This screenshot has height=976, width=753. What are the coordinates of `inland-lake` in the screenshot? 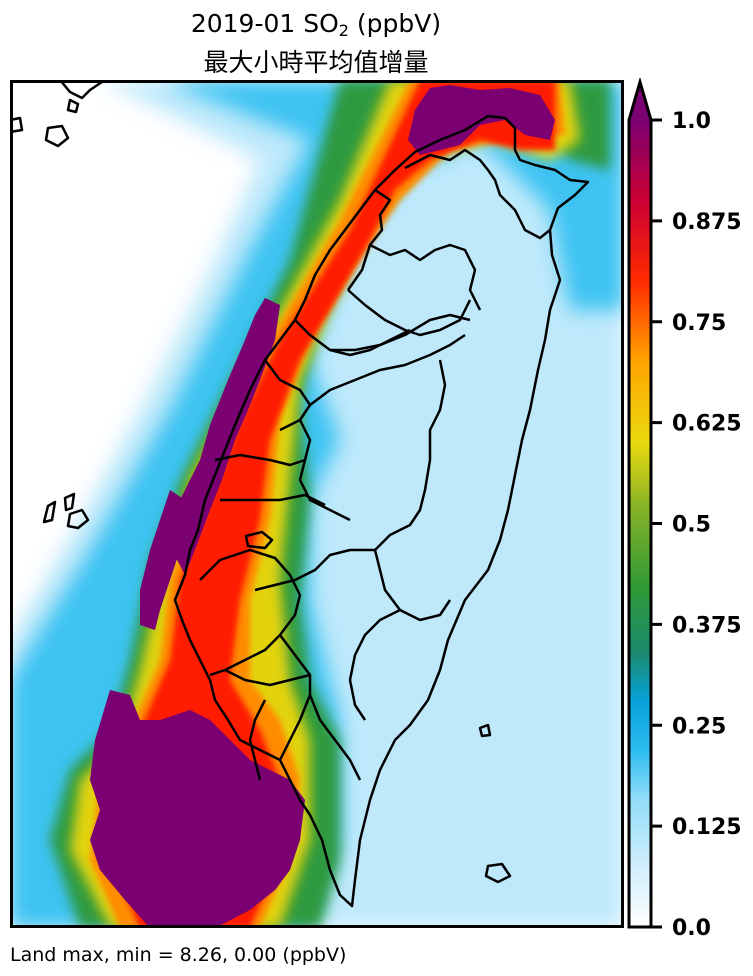 It's located at (259, 540).